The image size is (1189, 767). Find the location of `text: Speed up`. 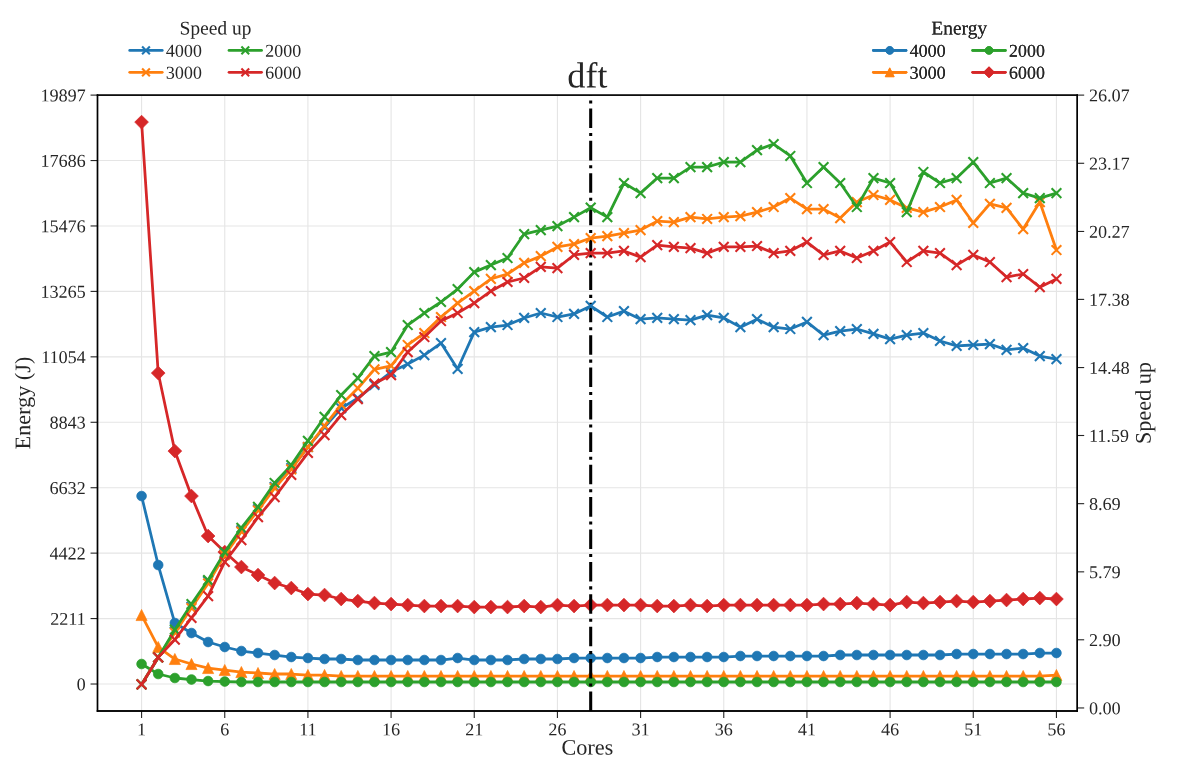

text: Speed up is located at coordinates (215, 30).